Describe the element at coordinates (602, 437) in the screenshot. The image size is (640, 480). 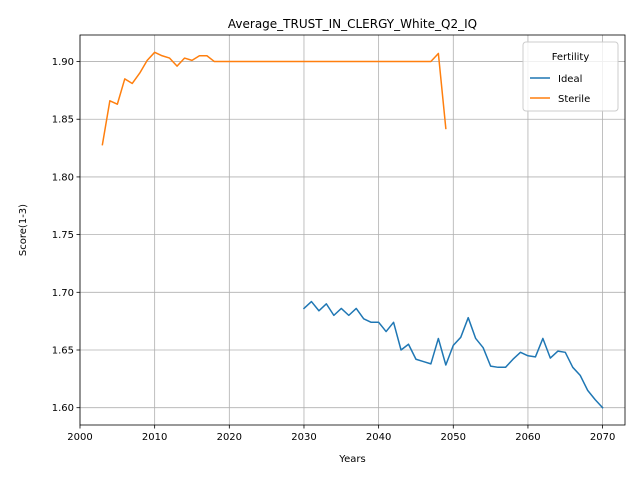
I see `x-tick-label: 2070` at that location.